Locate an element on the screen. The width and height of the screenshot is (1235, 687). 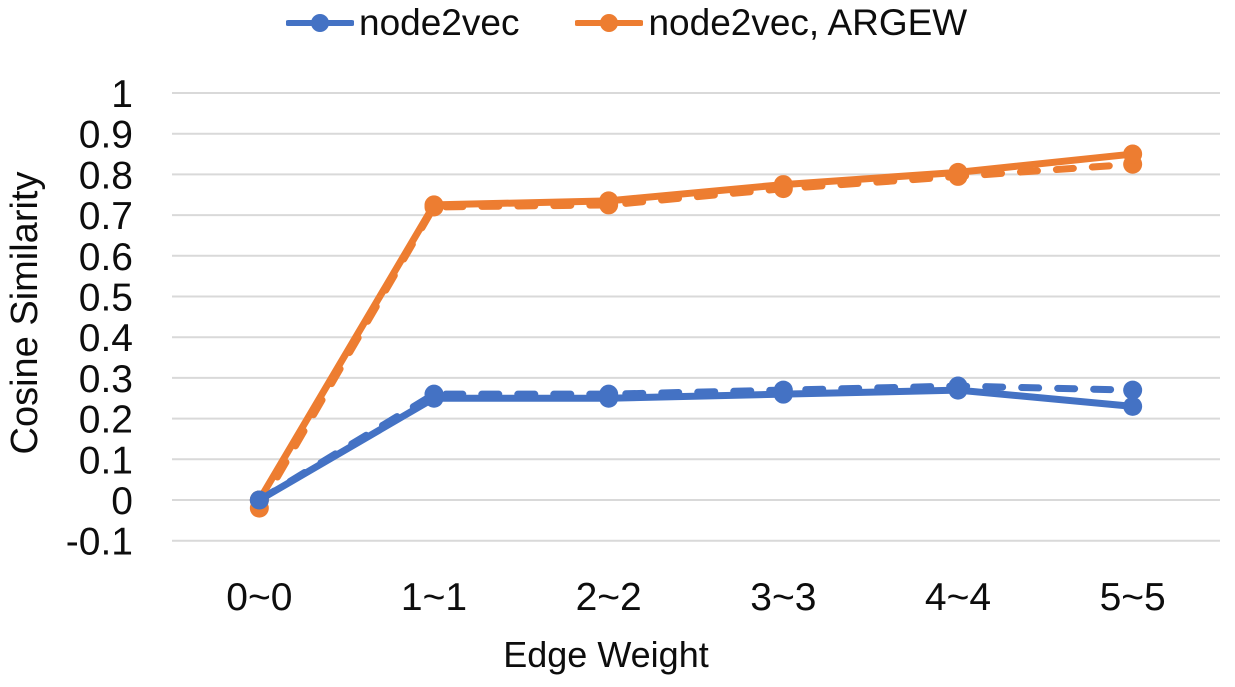
x-tick-label: 4~4 is located at coordinates (958, 597).